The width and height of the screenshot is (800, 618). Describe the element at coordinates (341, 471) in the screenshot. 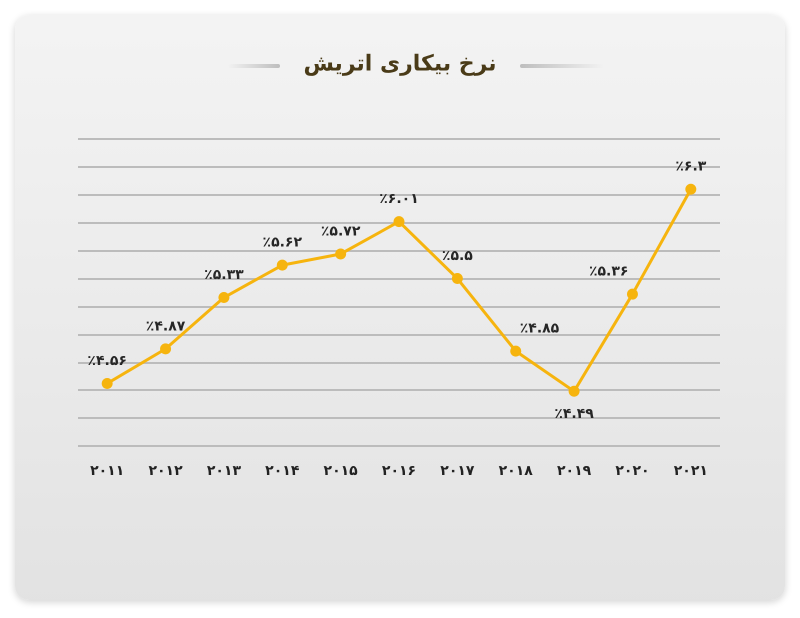

I see `x-tick-label: ۲۰۱۵` at that location.